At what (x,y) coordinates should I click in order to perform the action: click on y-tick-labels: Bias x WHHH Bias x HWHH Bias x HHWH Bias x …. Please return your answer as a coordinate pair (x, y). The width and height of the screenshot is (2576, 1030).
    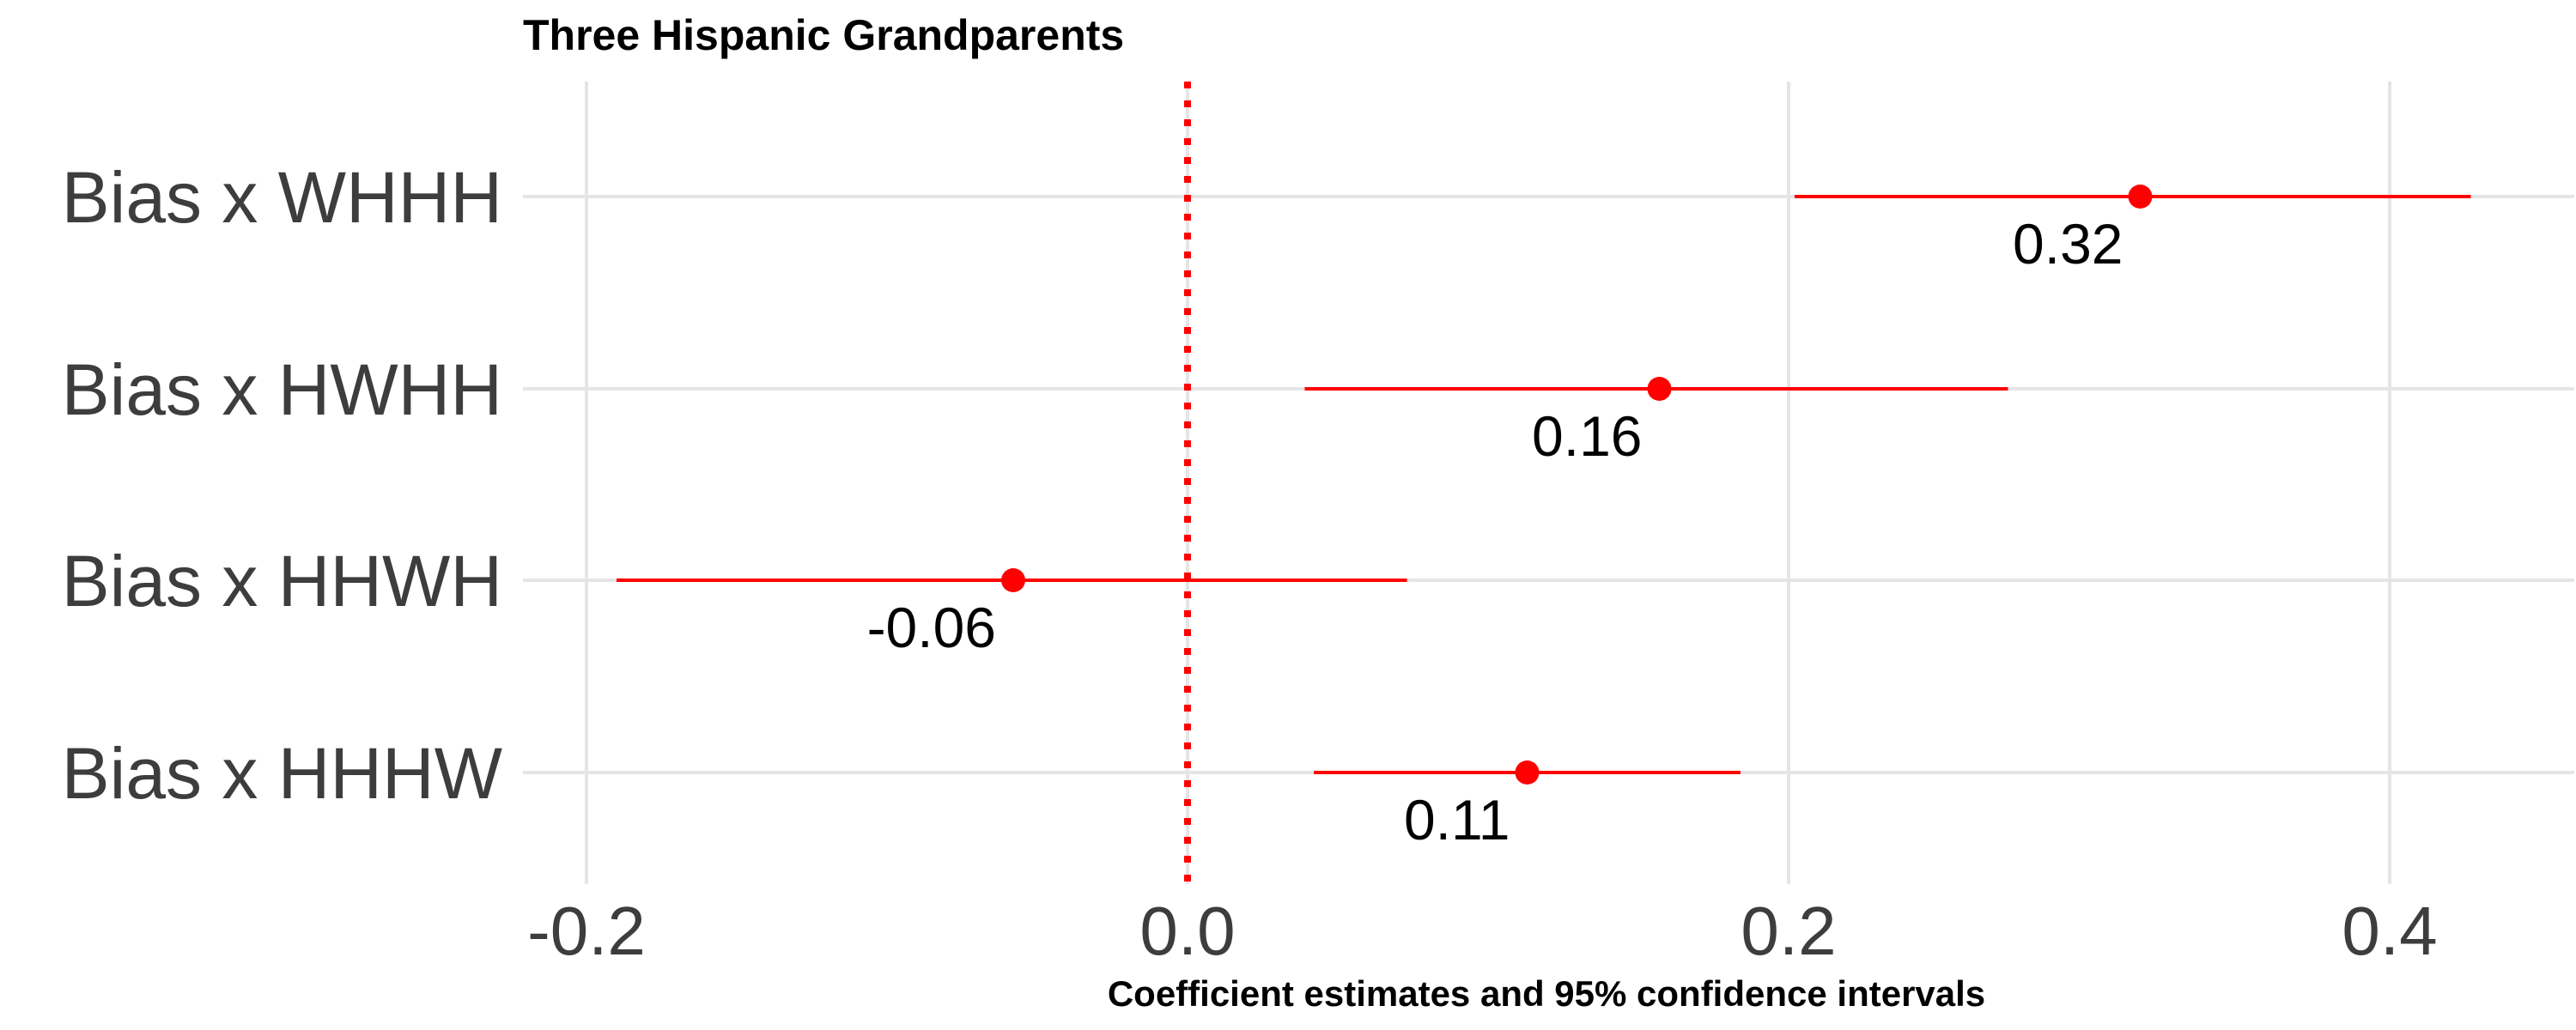
    Looking at the image, I should click on (282, 485).